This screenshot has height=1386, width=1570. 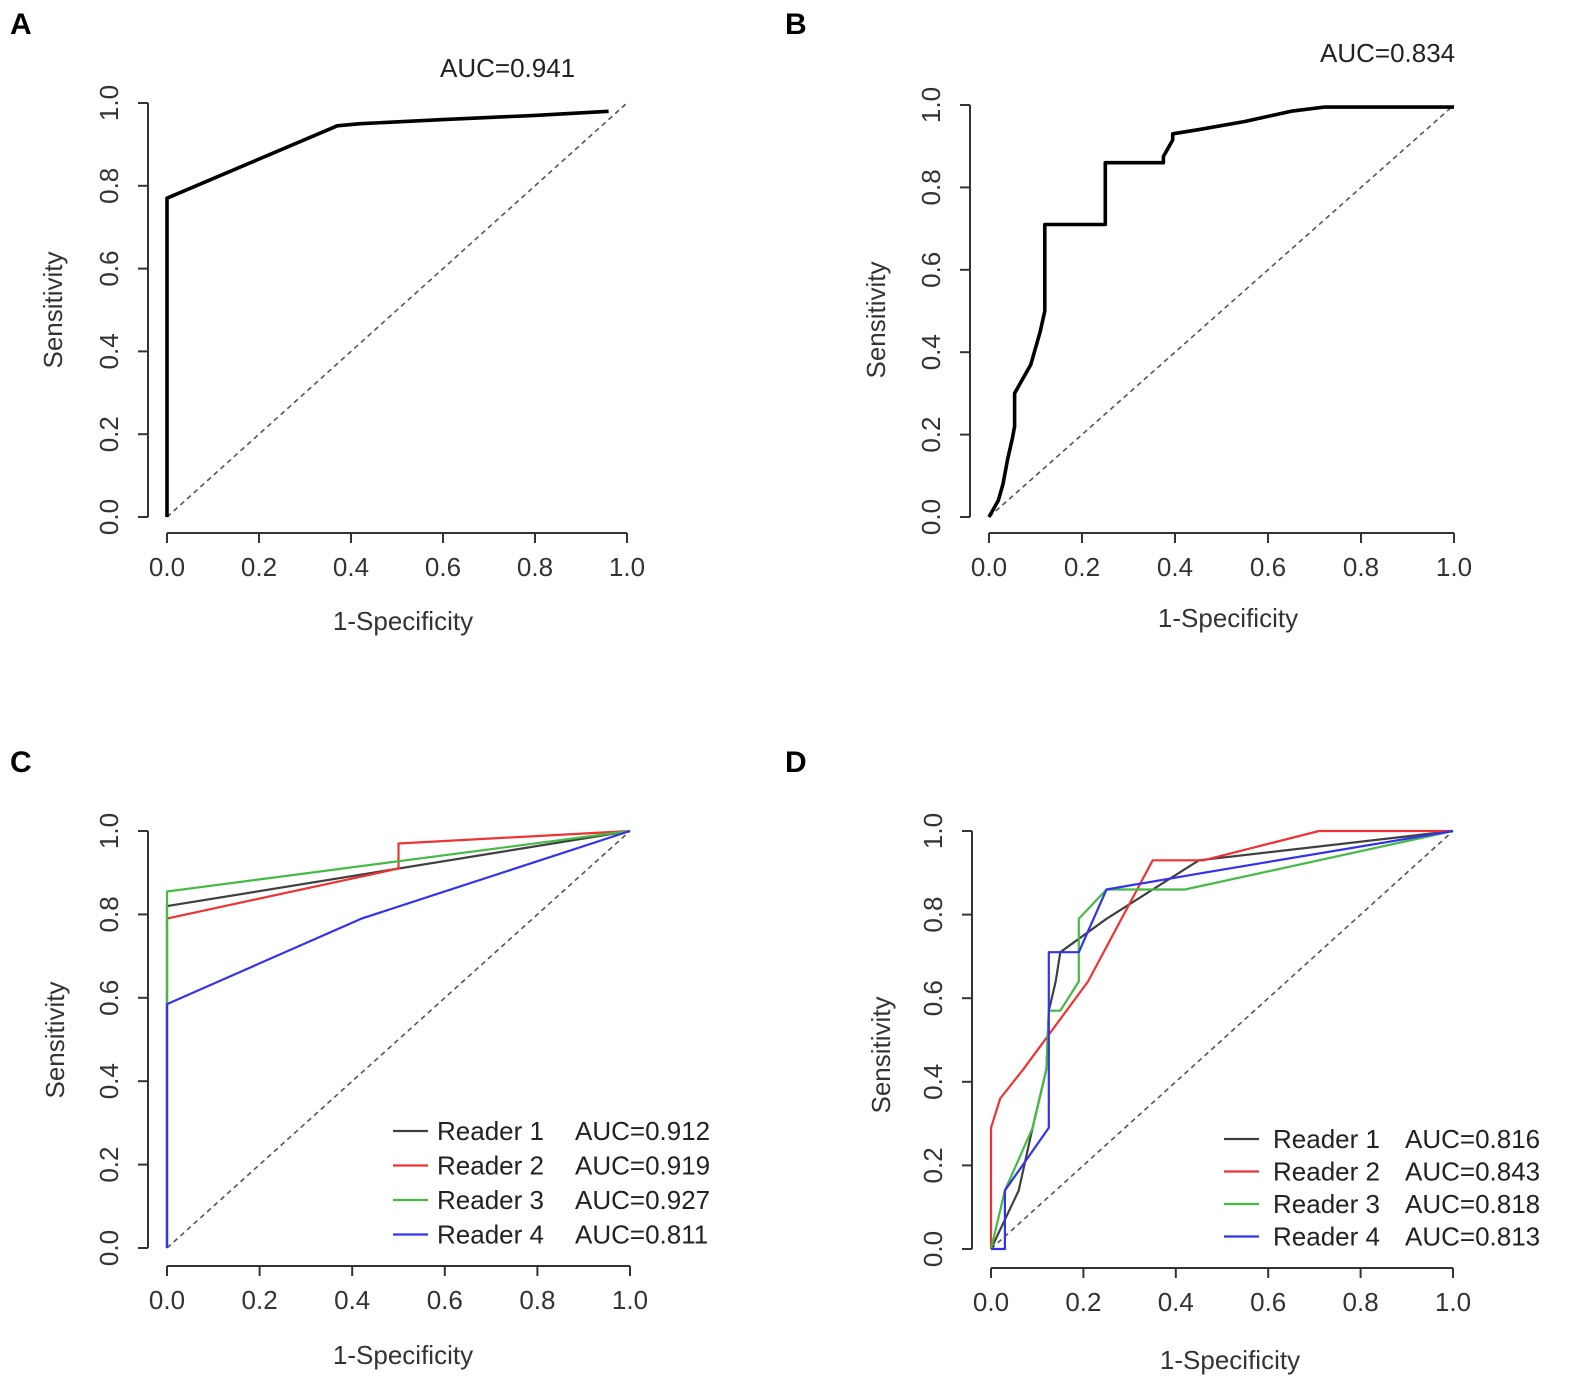 I want to click on roc-plot-b: 0.0 0.2 0.4 0.6 0.8 1.0 0.0 0.2 0.4 0.6 0.8 1.0, so click(x=1194, y=334).